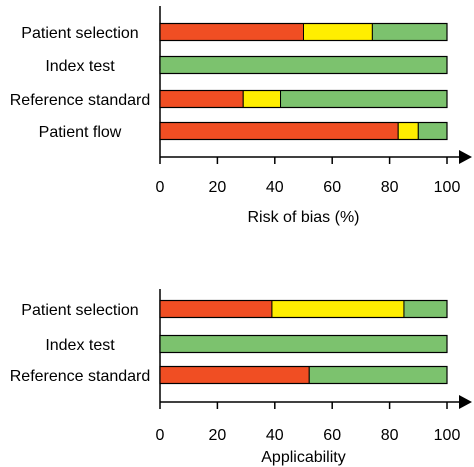  I want to click on chart2-x-axis-arrowhead, so click(465, 402).